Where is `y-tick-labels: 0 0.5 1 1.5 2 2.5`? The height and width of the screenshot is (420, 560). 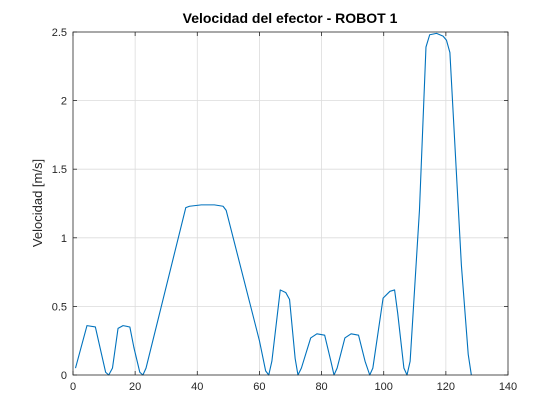 y-tick-labels: 0 0.5 1 1.5 2 2.5 is located at coordinates (59, 204).